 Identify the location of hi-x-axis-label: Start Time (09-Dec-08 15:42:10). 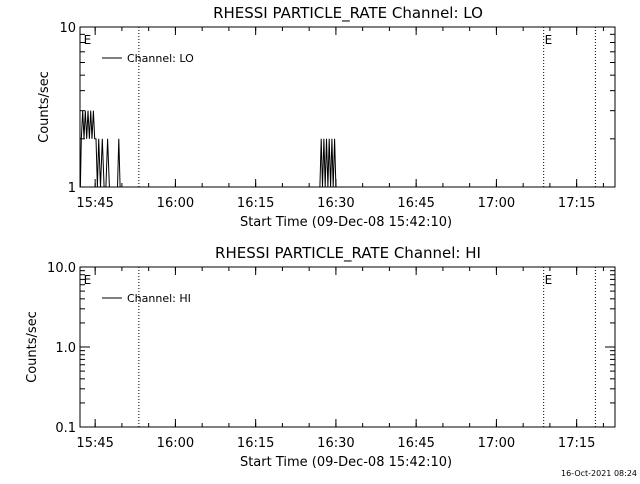
(346, 462).